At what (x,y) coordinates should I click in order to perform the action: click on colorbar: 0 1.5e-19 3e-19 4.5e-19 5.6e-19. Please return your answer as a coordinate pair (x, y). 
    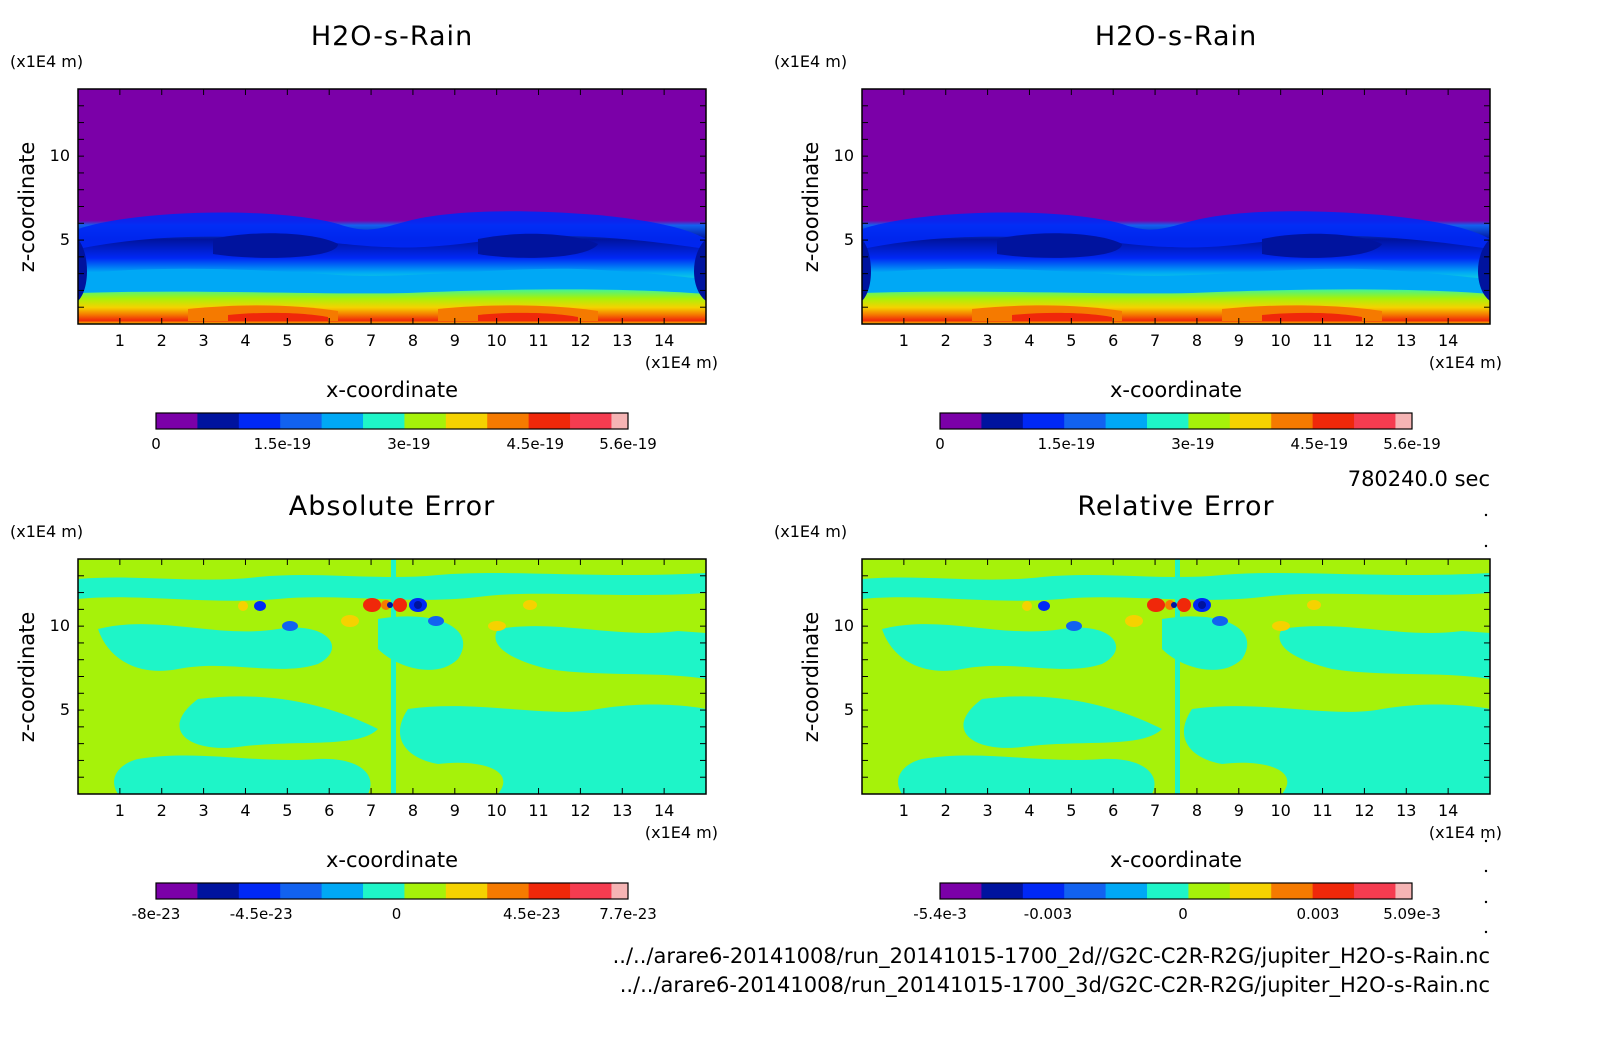
    Looking at the image, I should click on (1188, 432).